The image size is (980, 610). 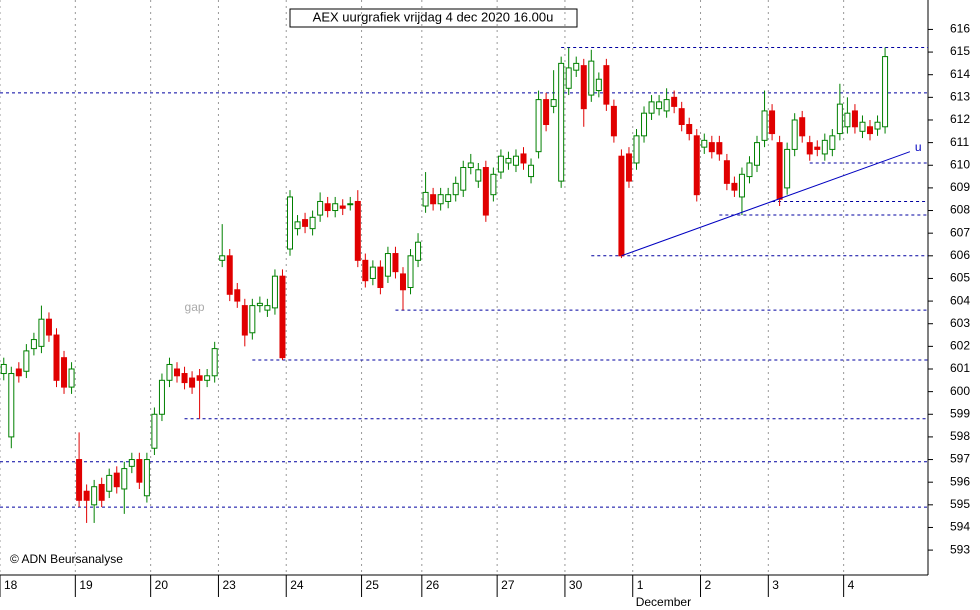 I want to click on y-tick-label: 594, so click(x=960, y=527).